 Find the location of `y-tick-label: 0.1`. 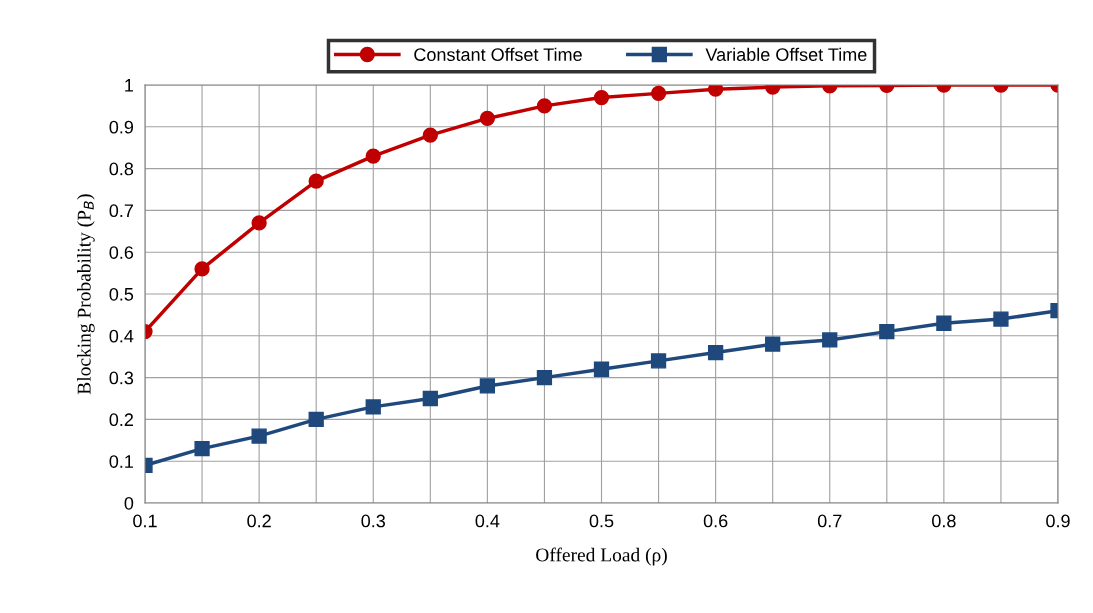

y-tick-label: 0.1 is located at coordinates (121, 461).